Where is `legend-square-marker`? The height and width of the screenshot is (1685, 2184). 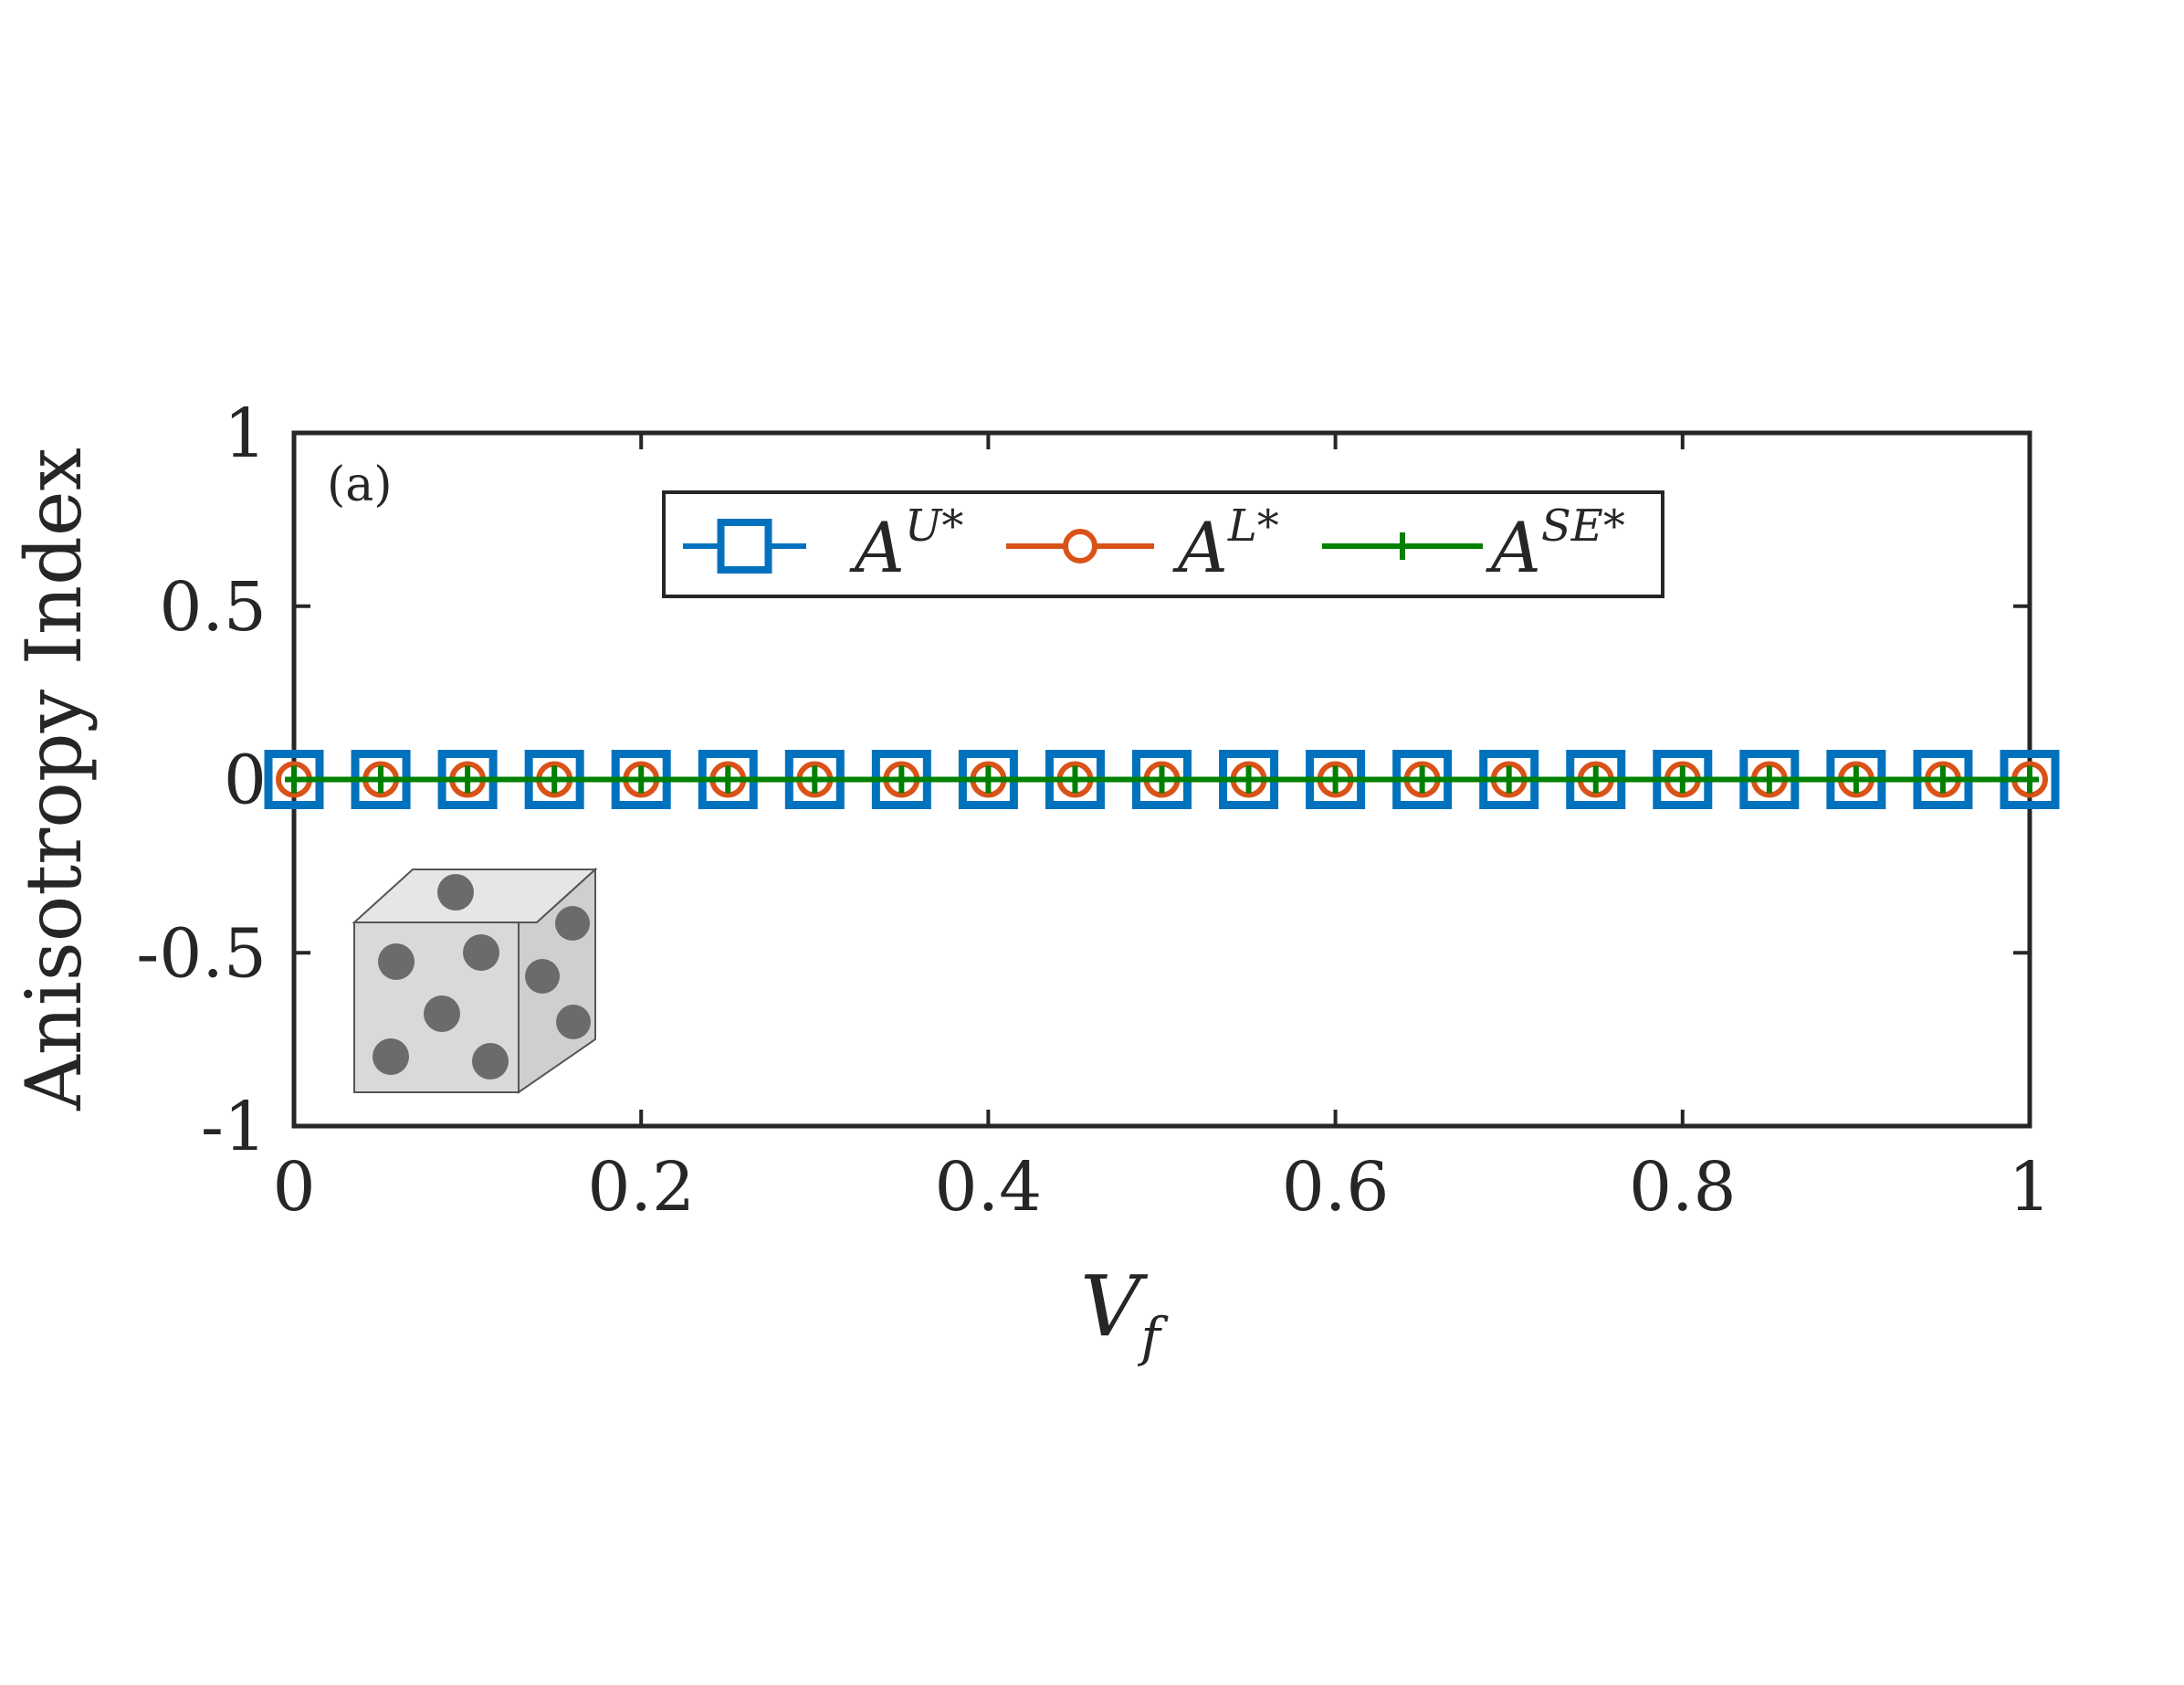 legend-square-marker is located at coordinates (745, 546).